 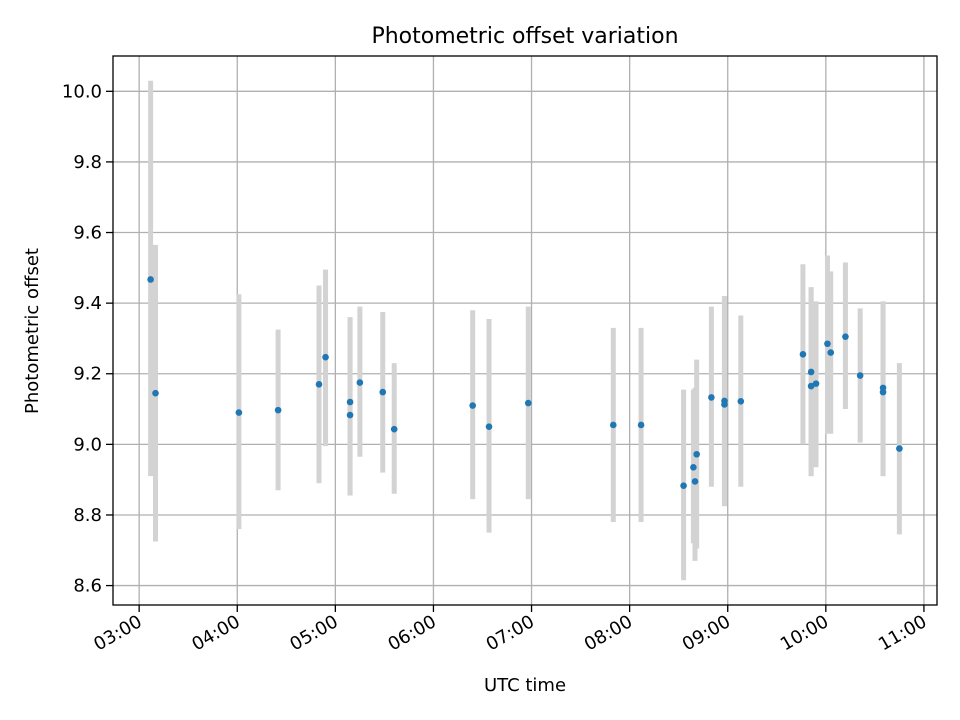 What do you see at coordinates (87, 515) in the screenshot?
I see `y-tick-label: 8.8` at bounding box center [87, 515].